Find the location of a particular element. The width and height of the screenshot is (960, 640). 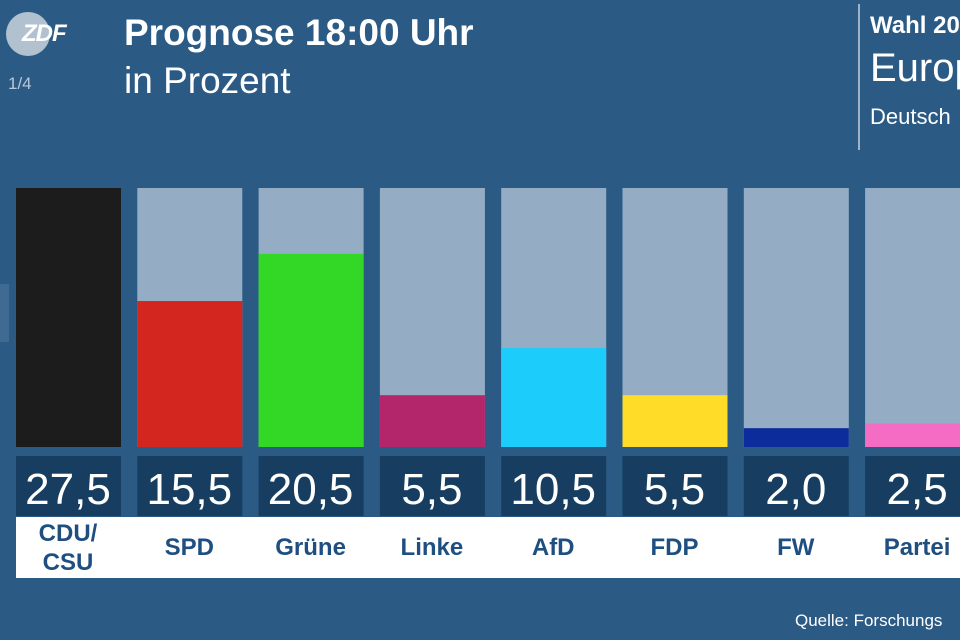

value-label-4: 10,5 is located at coordinates (553, 489).